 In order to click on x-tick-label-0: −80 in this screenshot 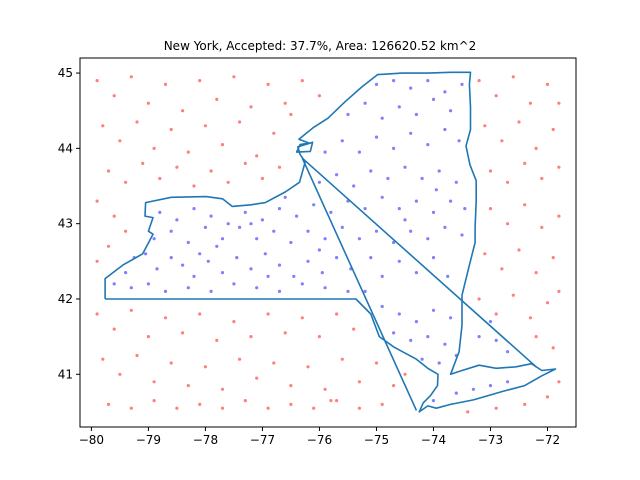, I will do `click(91, 440)`.